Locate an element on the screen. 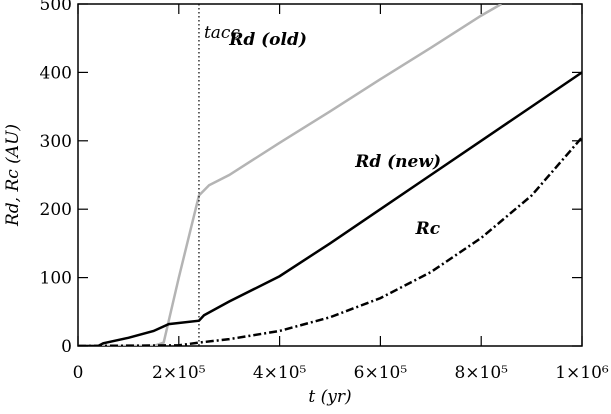 Image resolution: width=611 pixels, height=414 pixels. y-tick-label: 100 is located at coordinates (56, 279).